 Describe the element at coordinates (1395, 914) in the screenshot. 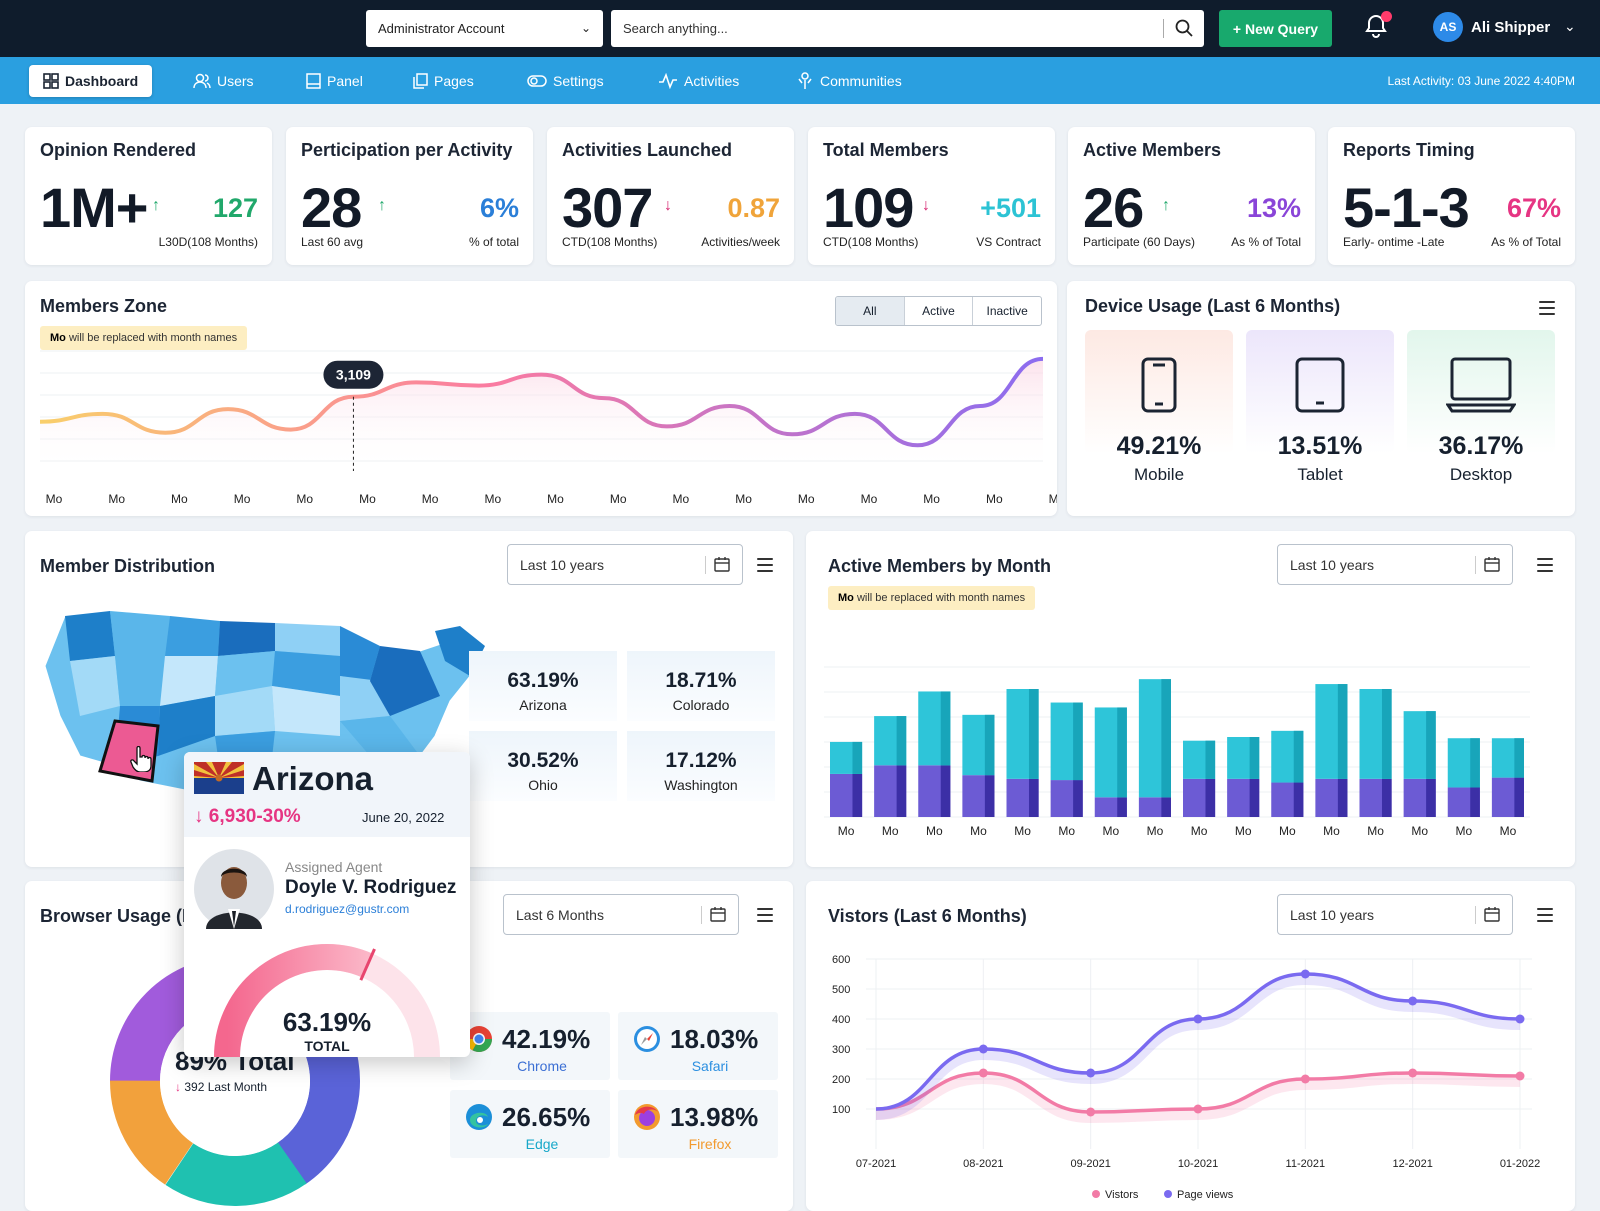

I see `visitors-date-select: Last 10 years` at that location.